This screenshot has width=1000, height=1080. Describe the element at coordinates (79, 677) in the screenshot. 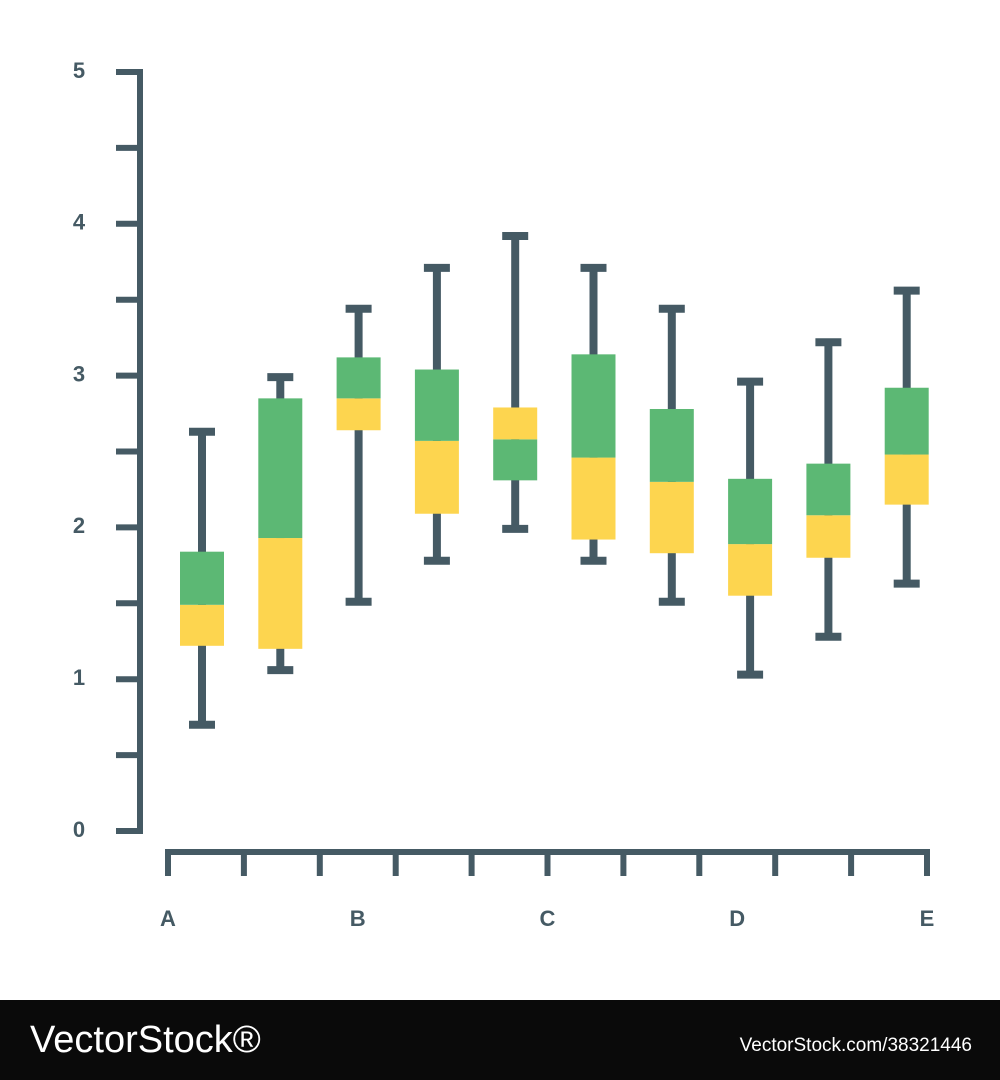

I see `y-tick-label: 1` at that location.